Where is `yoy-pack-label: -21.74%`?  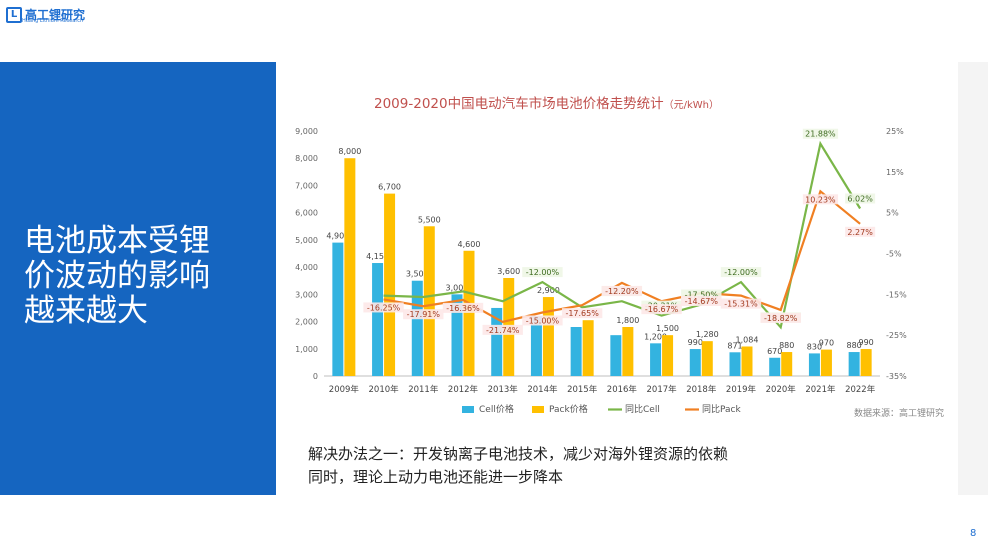
yoy-pack-label: -21.74% is located at coordinates (503, 330).